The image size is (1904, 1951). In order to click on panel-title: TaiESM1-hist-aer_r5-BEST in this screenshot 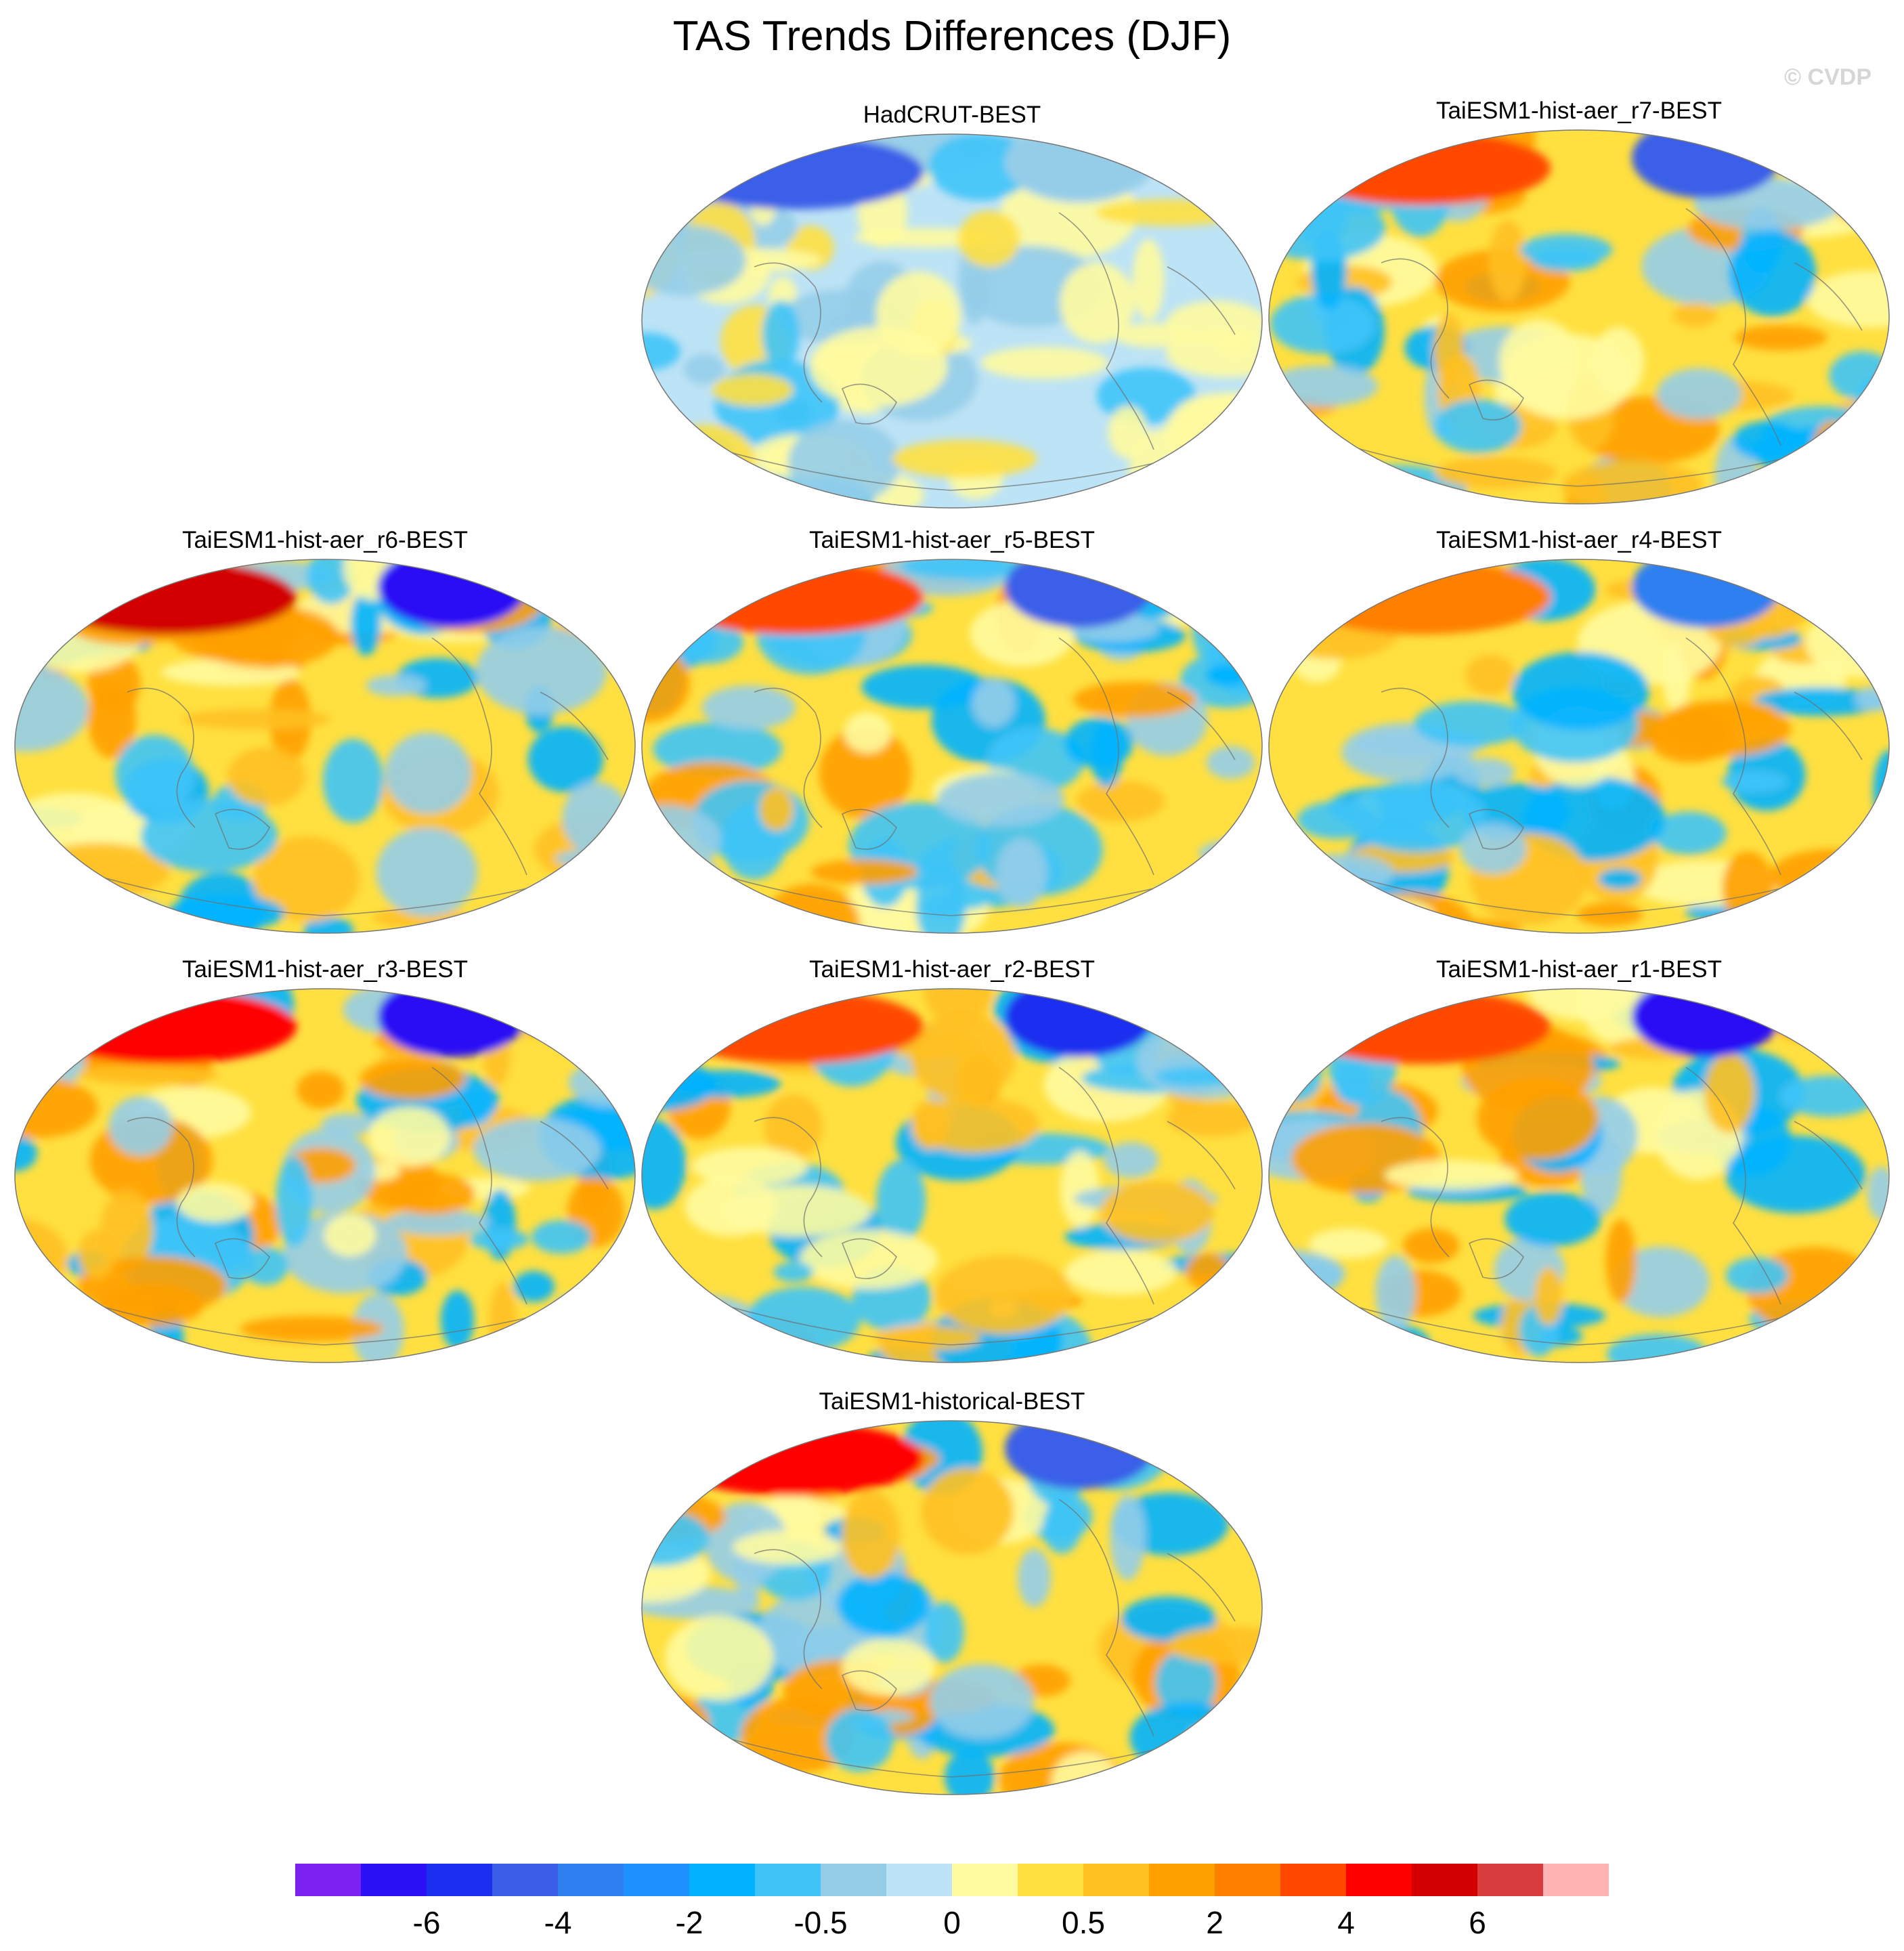, I will do `click(952, 540)`.